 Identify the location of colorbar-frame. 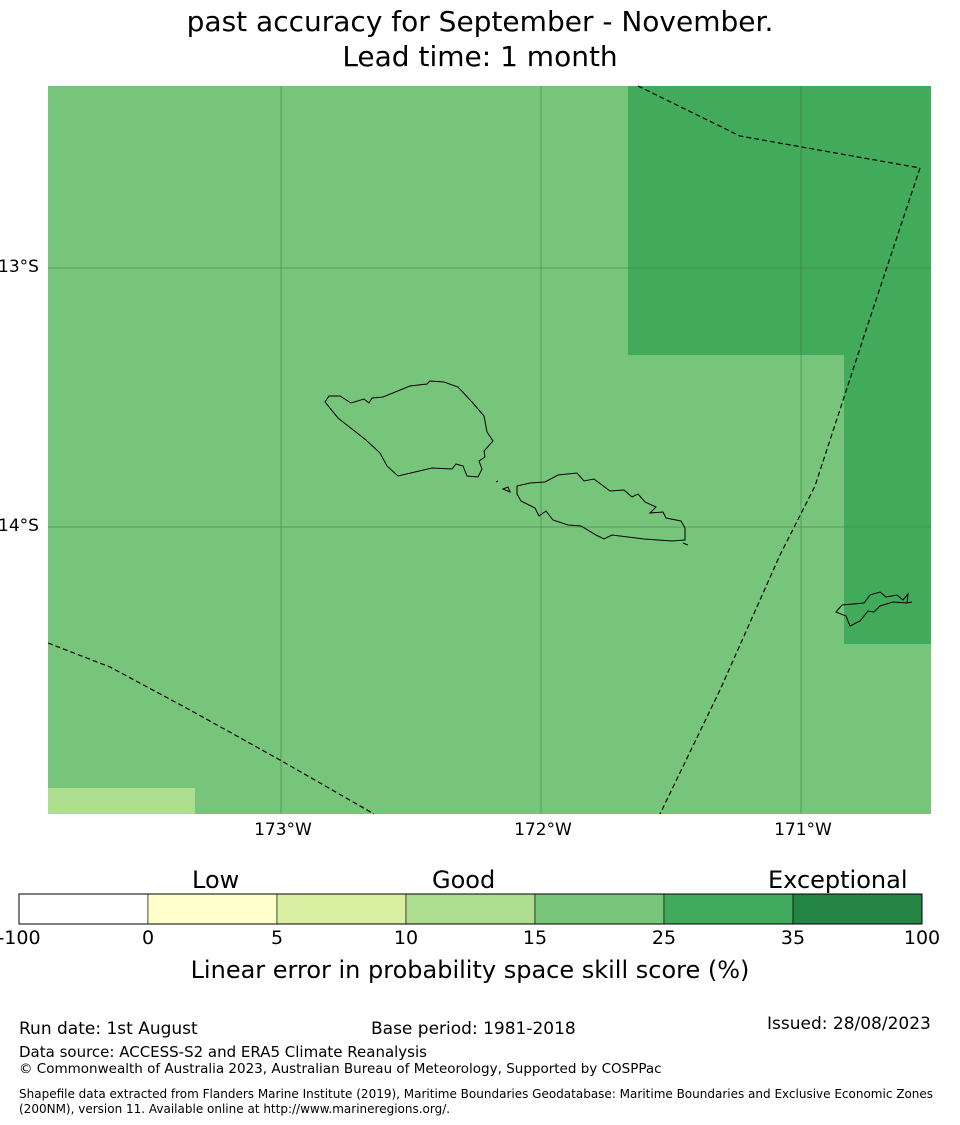
(470, 909).